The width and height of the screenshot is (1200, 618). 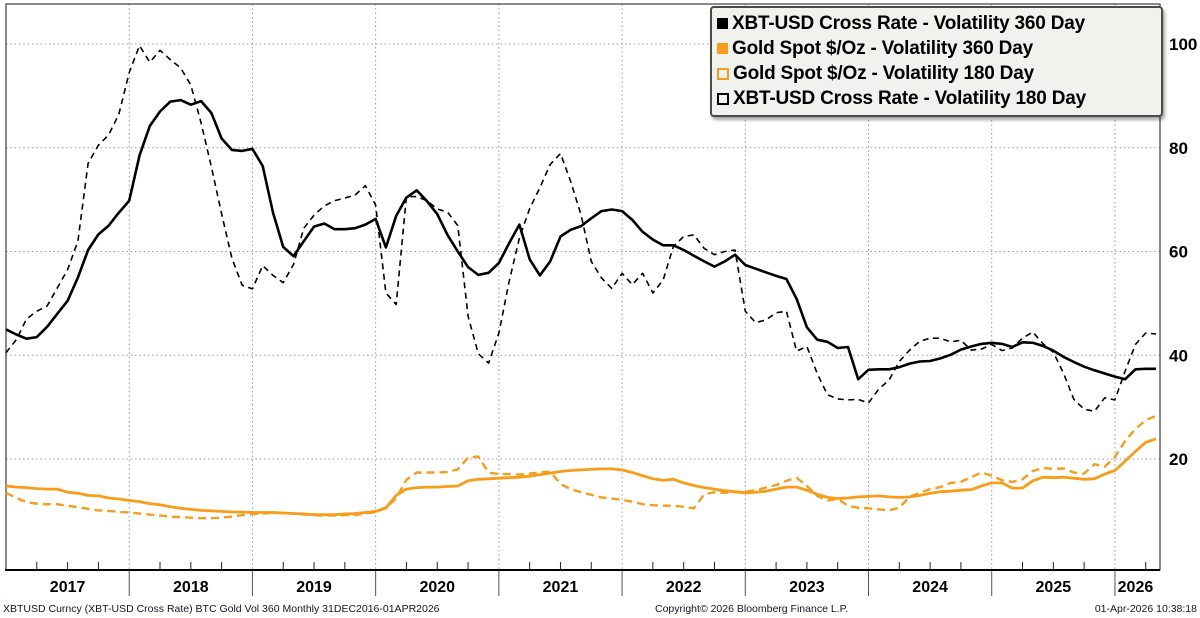 What do you see at coordinates (1136, 587) in the screenshot?
I see `x-axis-year-label: 2026` at bounding box center [1136, 587].